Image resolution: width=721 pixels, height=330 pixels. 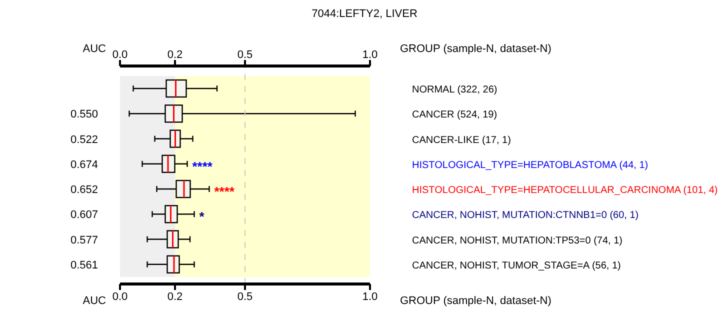 What do you see at coordinates (175, 55) in the screenshot?
I see `x2-tick-label: 0.2` at bounding box center [175, 55].